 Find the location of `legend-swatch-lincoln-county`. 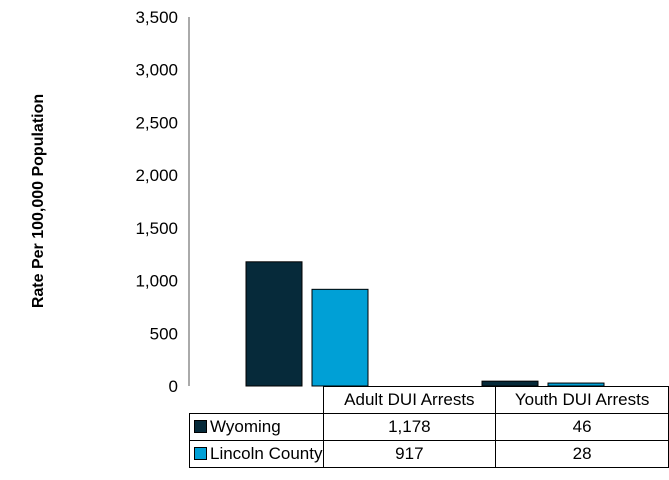

legend-swatch-lincoln-county is located at coordinates (200, 453).